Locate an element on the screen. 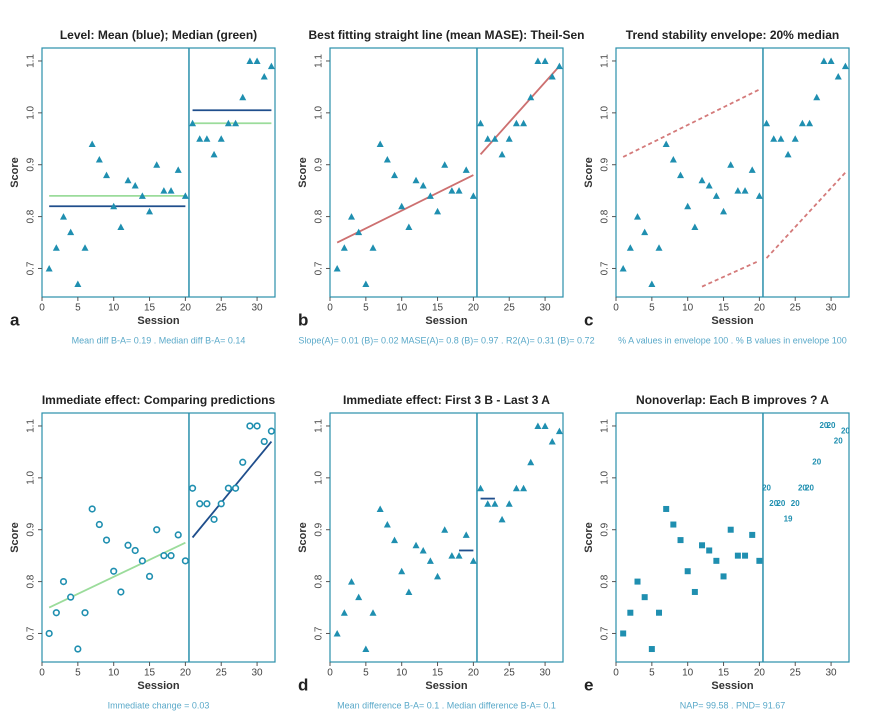  caption: Immediate change = 0.03 is located at coordinates (159, 705).